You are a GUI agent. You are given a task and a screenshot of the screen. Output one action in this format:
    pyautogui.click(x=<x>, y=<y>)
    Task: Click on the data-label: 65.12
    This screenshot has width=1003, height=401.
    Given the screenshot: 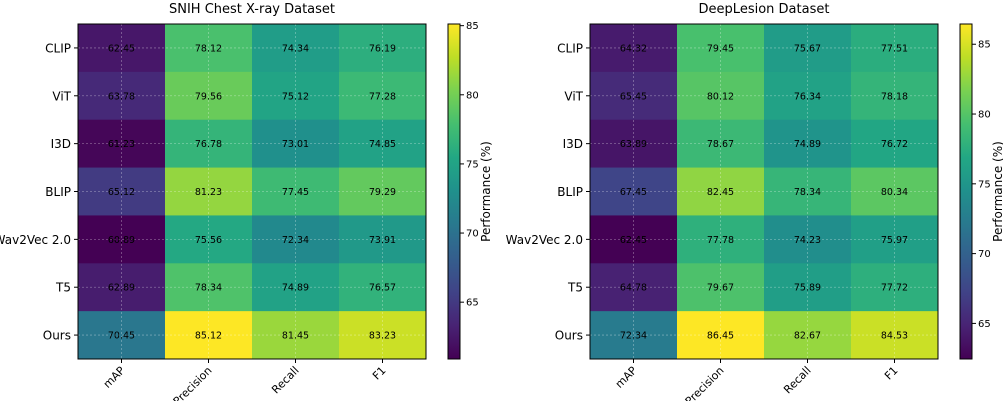 What is the action you would take?
    pyautogui.click(x=121, y=192)
    